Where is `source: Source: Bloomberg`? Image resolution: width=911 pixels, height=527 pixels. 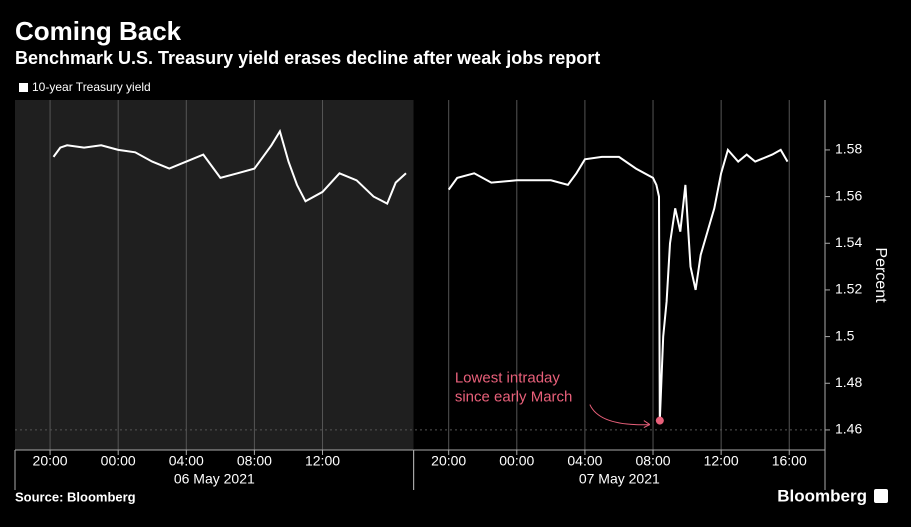
source: Source: Bloomberg is located at coordinates (75, 496).